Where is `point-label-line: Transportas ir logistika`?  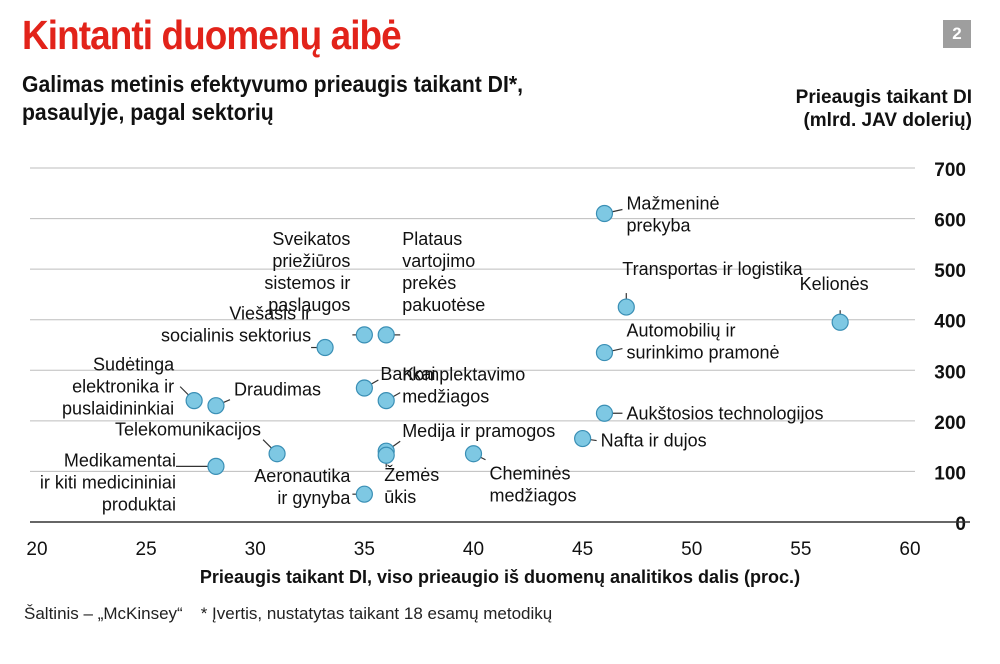 point-label-line: Transportas ir logistika is located at coordinates (712, 269).